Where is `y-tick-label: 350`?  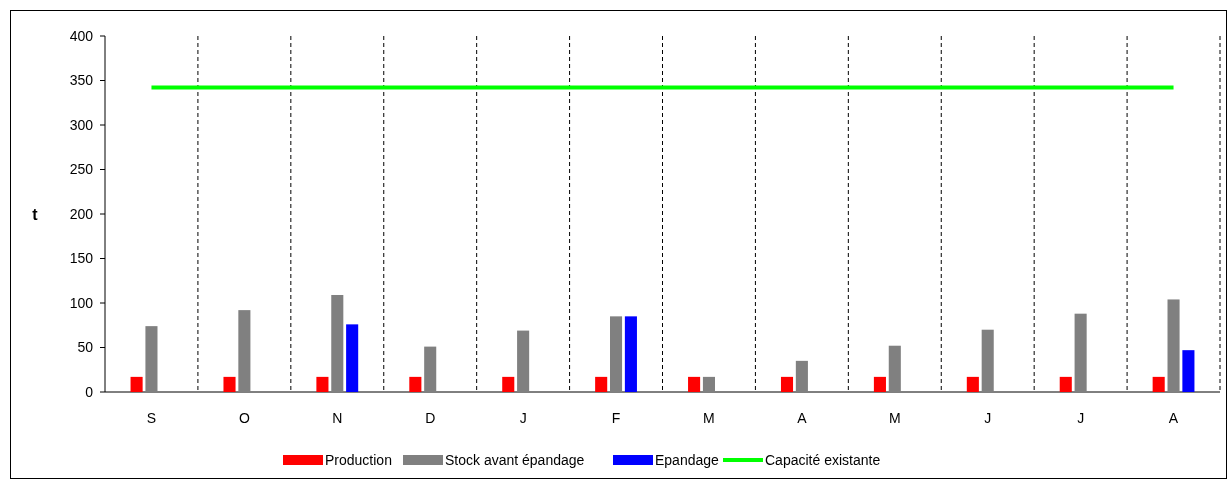 y-tick-label: 350 is located at coordinates (81, 80).